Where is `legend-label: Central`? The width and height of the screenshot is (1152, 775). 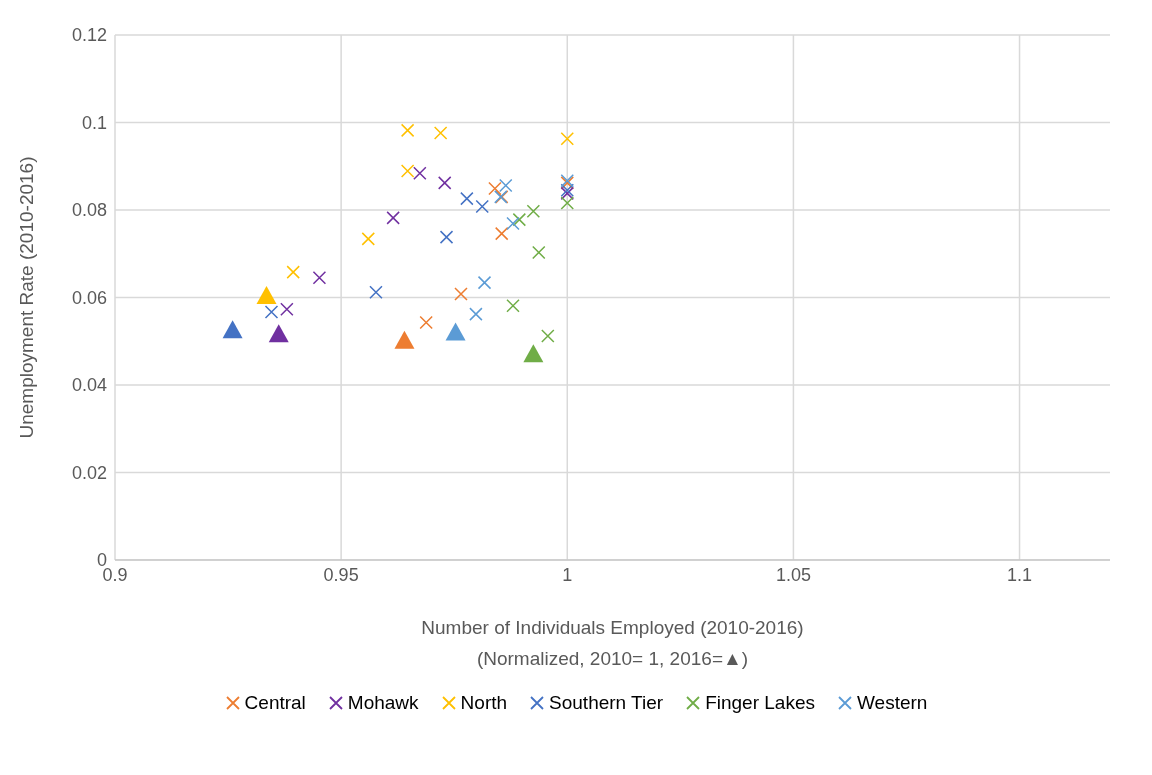
legend-label: Central is located at coordinates (275, 703).